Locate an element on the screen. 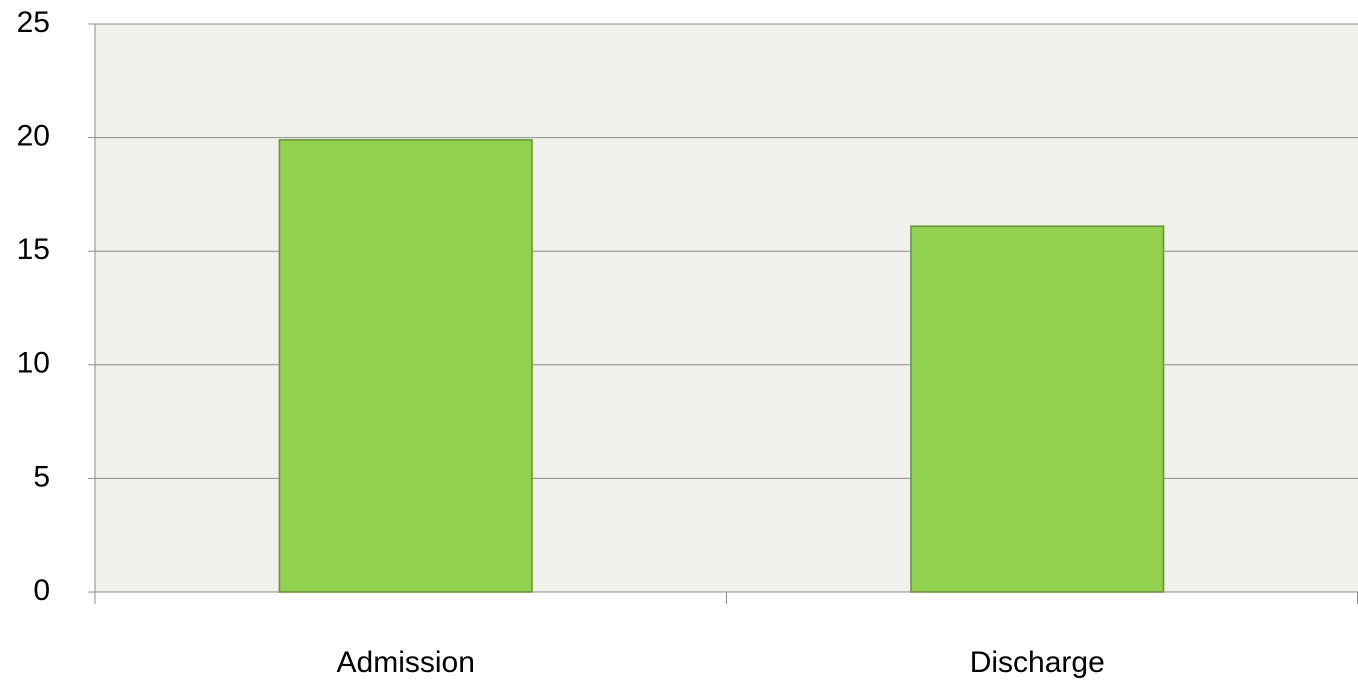  y-tick-label: 5 is located at coordinates (41, 476).